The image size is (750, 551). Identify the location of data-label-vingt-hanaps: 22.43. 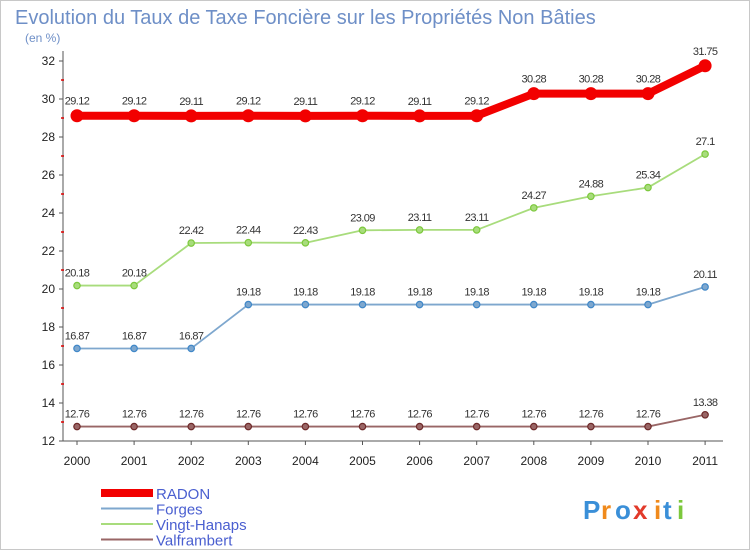
(305, 231).